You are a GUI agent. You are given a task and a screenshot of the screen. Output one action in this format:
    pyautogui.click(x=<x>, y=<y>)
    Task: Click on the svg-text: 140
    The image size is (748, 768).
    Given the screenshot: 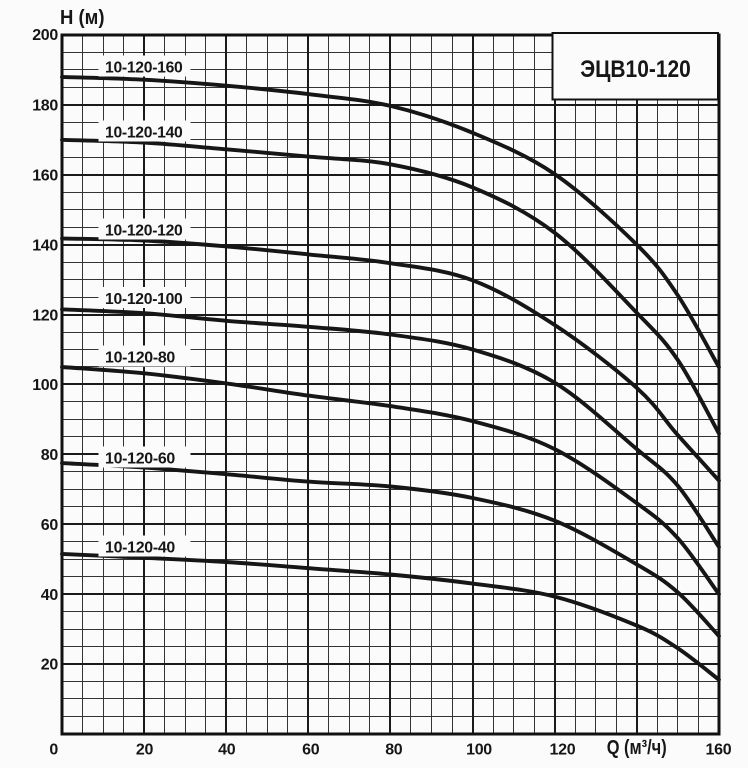 What is the action you would take?
    pyautogui.click(x=45, y=245)
    